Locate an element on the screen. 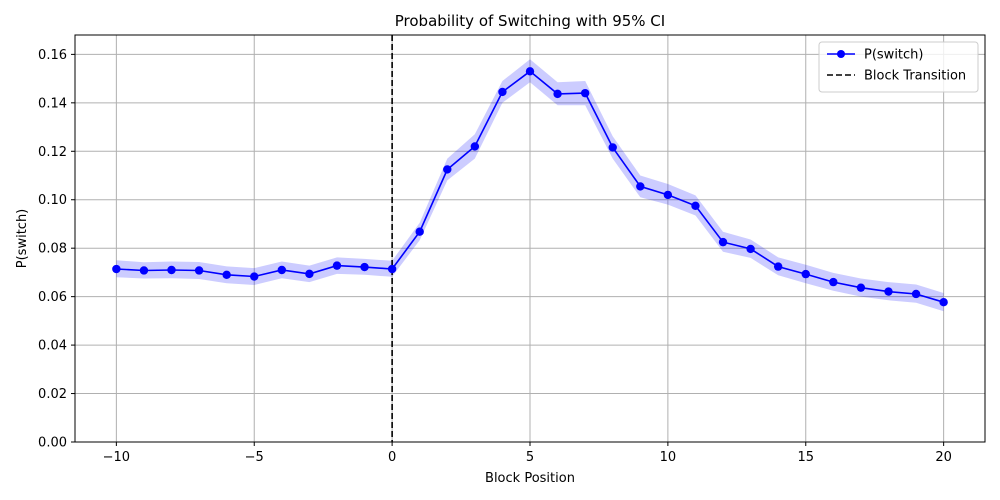 The image size is (1000, 500). x-tick-label: 10 is located at coordinates (668, 457).